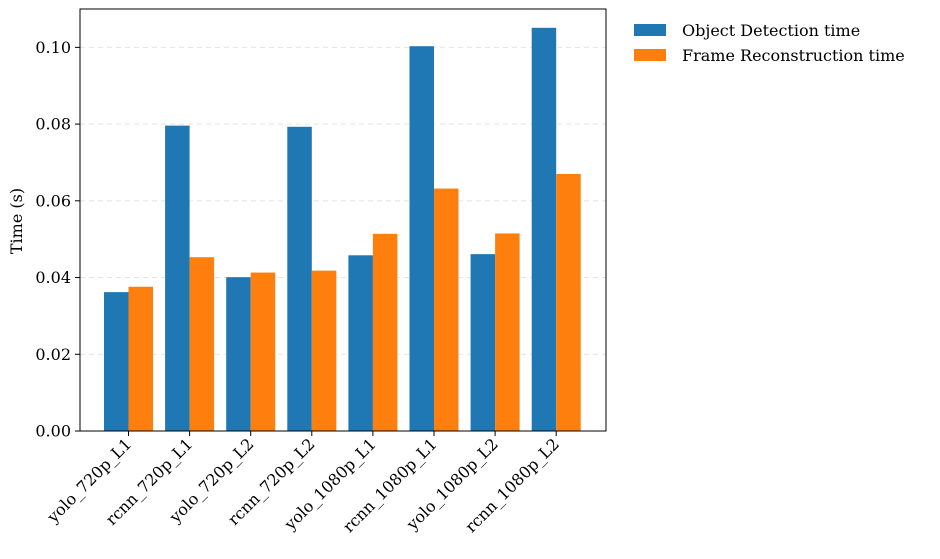 This screenshot has height=559, width=940. I want to click on y-axis: 0.00 0.02 0.04 0.06 0.08 0.10, so click(57, 239).